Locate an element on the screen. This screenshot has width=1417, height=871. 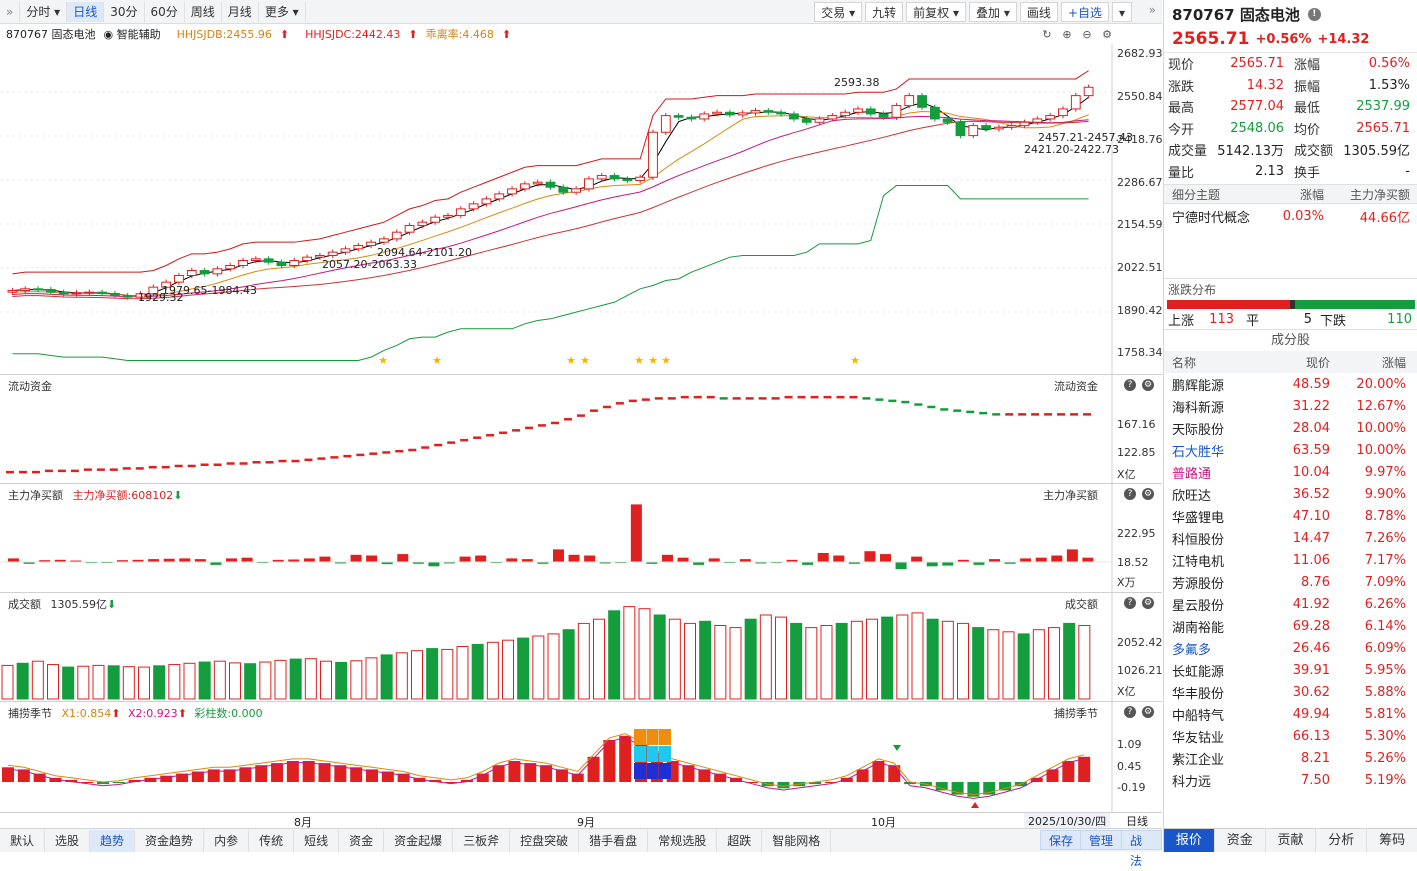
component-price: 7.50 is located at coordinates (1315, 780).